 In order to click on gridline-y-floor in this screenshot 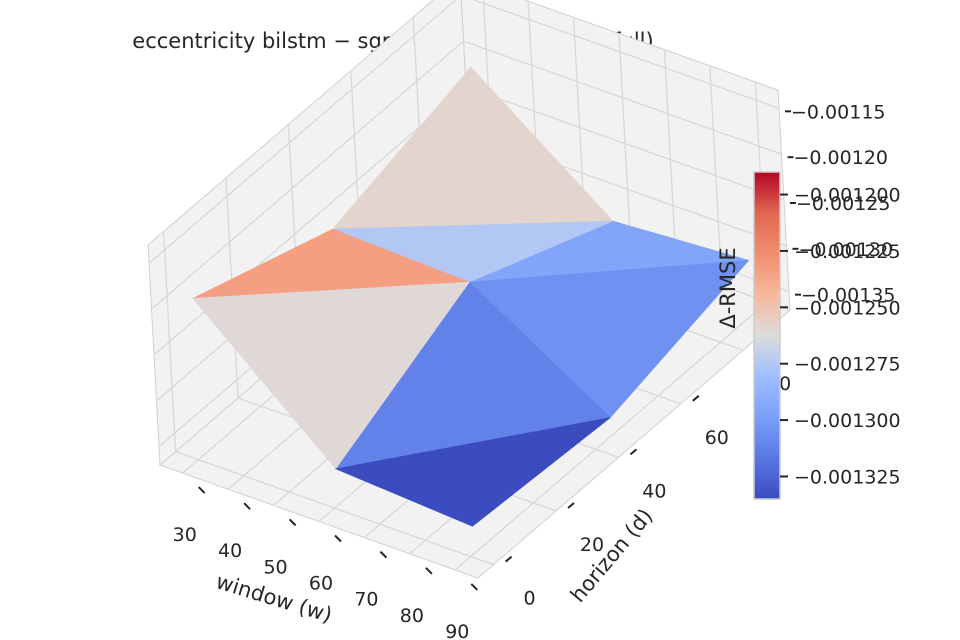, I will do `click(334, 508)`.